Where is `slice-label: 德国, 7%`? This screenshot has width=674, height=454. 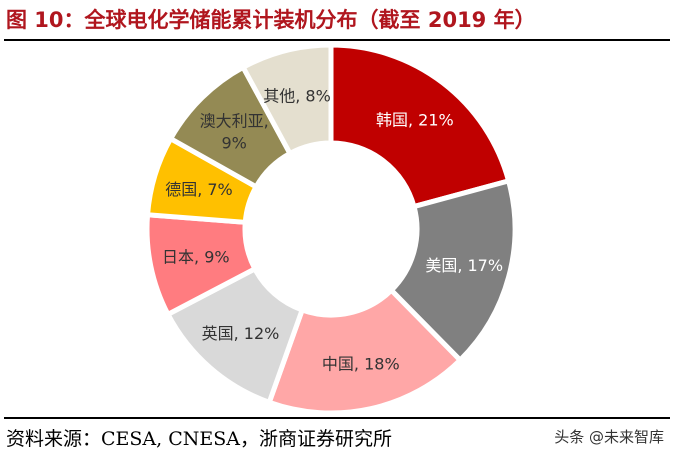 slice-label: 德国, 7% is located at coordinates (199, 189).